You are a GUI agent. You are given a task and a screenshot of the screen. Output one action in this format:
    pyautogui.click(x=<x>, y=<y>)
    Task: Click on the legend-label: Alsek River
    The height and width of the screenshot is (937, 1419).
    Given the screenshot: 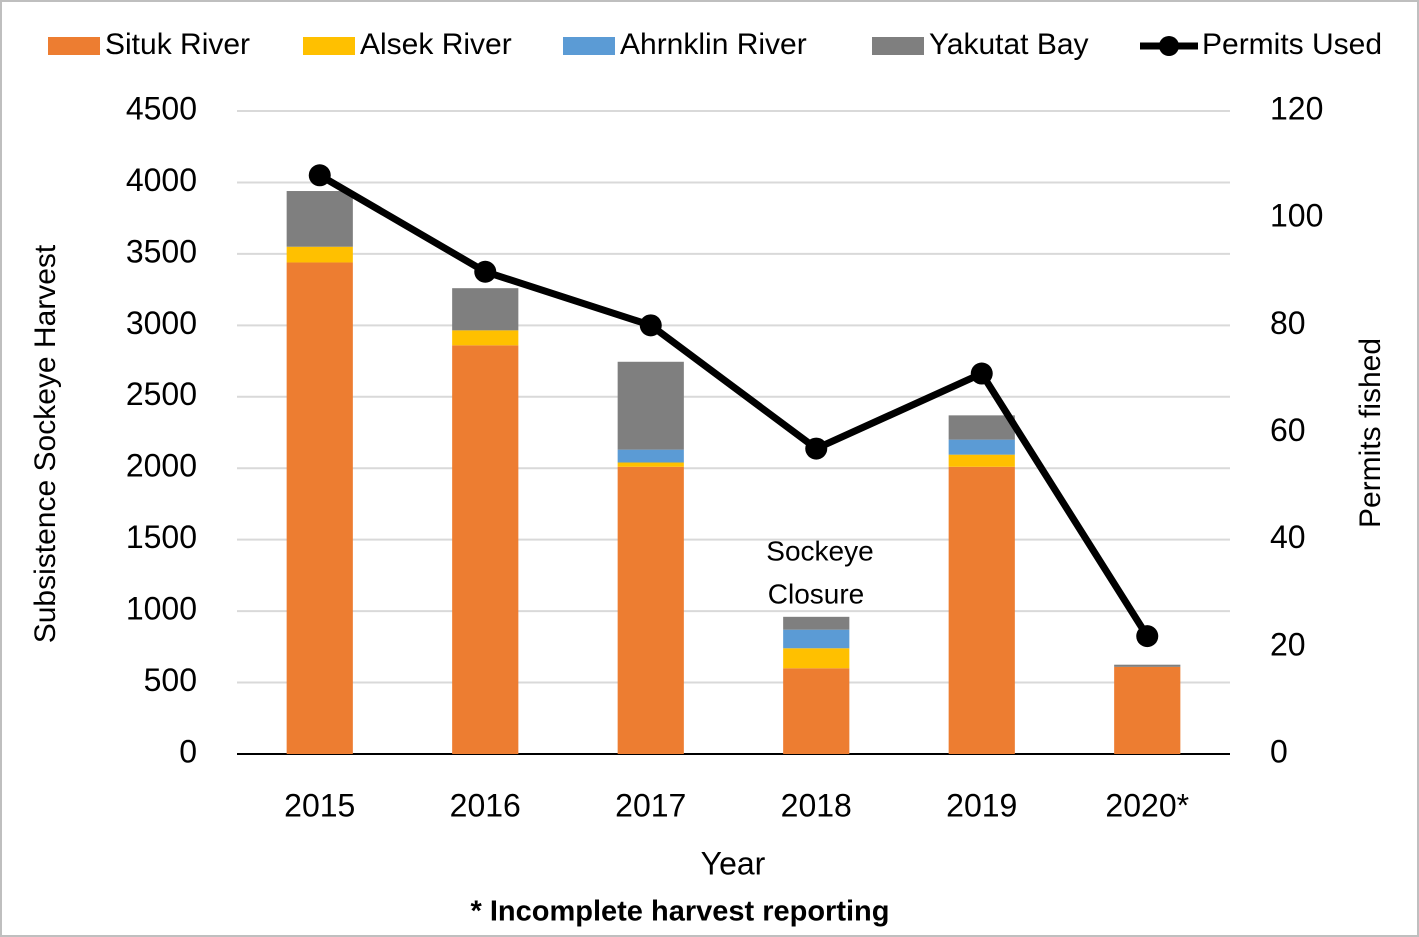 What is the action you would take?
    pyautogui.click(x=436, y=44)
    